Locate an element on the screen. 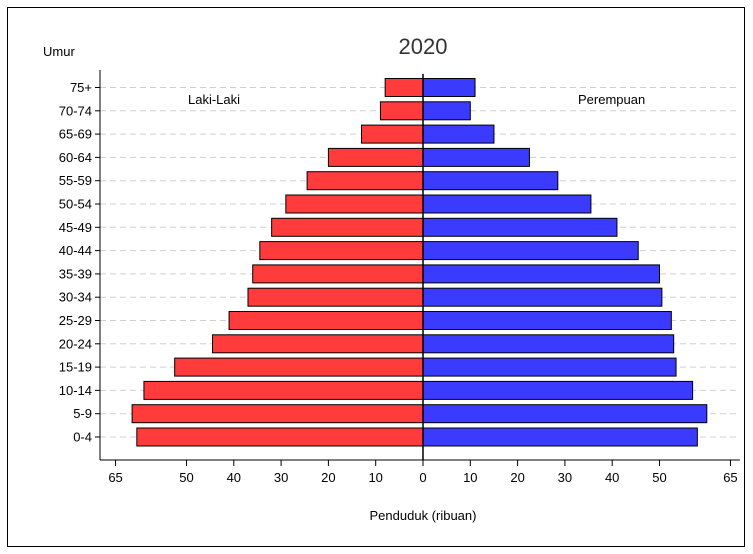 This screenshot has width=753, height=554. y-tick-label: 55-59 is located at coordinates (75, 180).